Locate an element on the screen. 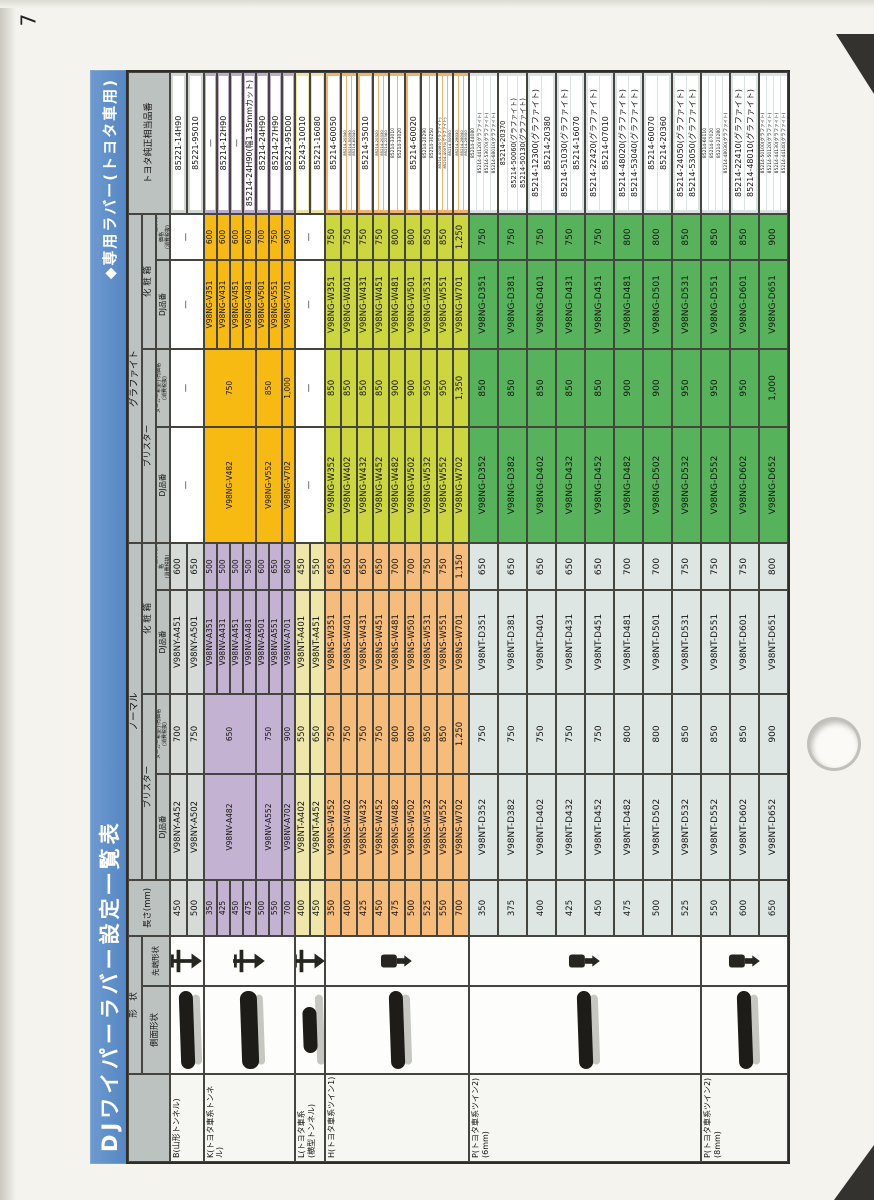 The height and width of the screenshot is (1200, 874). oem-part-number: 85214-53070(グラファイト) is located at coordinates (487, 143).